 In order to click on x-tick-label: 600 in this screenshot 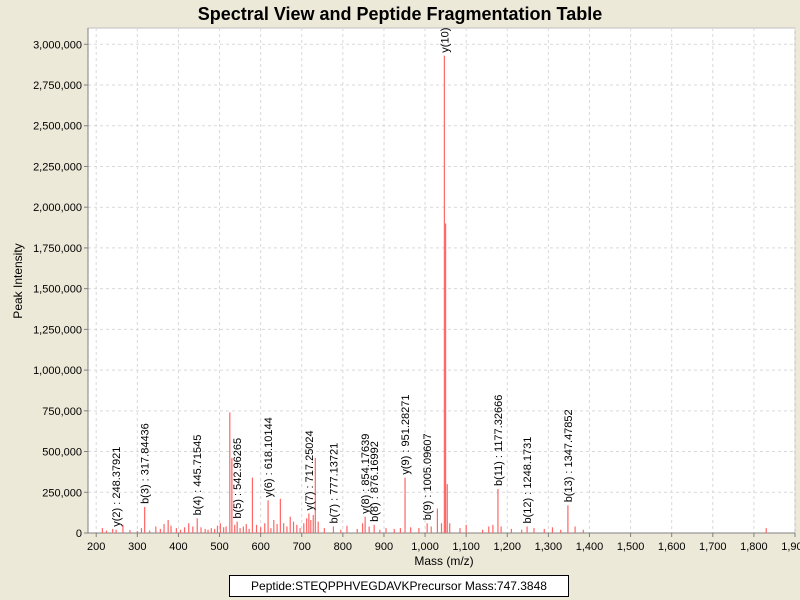, I will do `click(260, 547)`.